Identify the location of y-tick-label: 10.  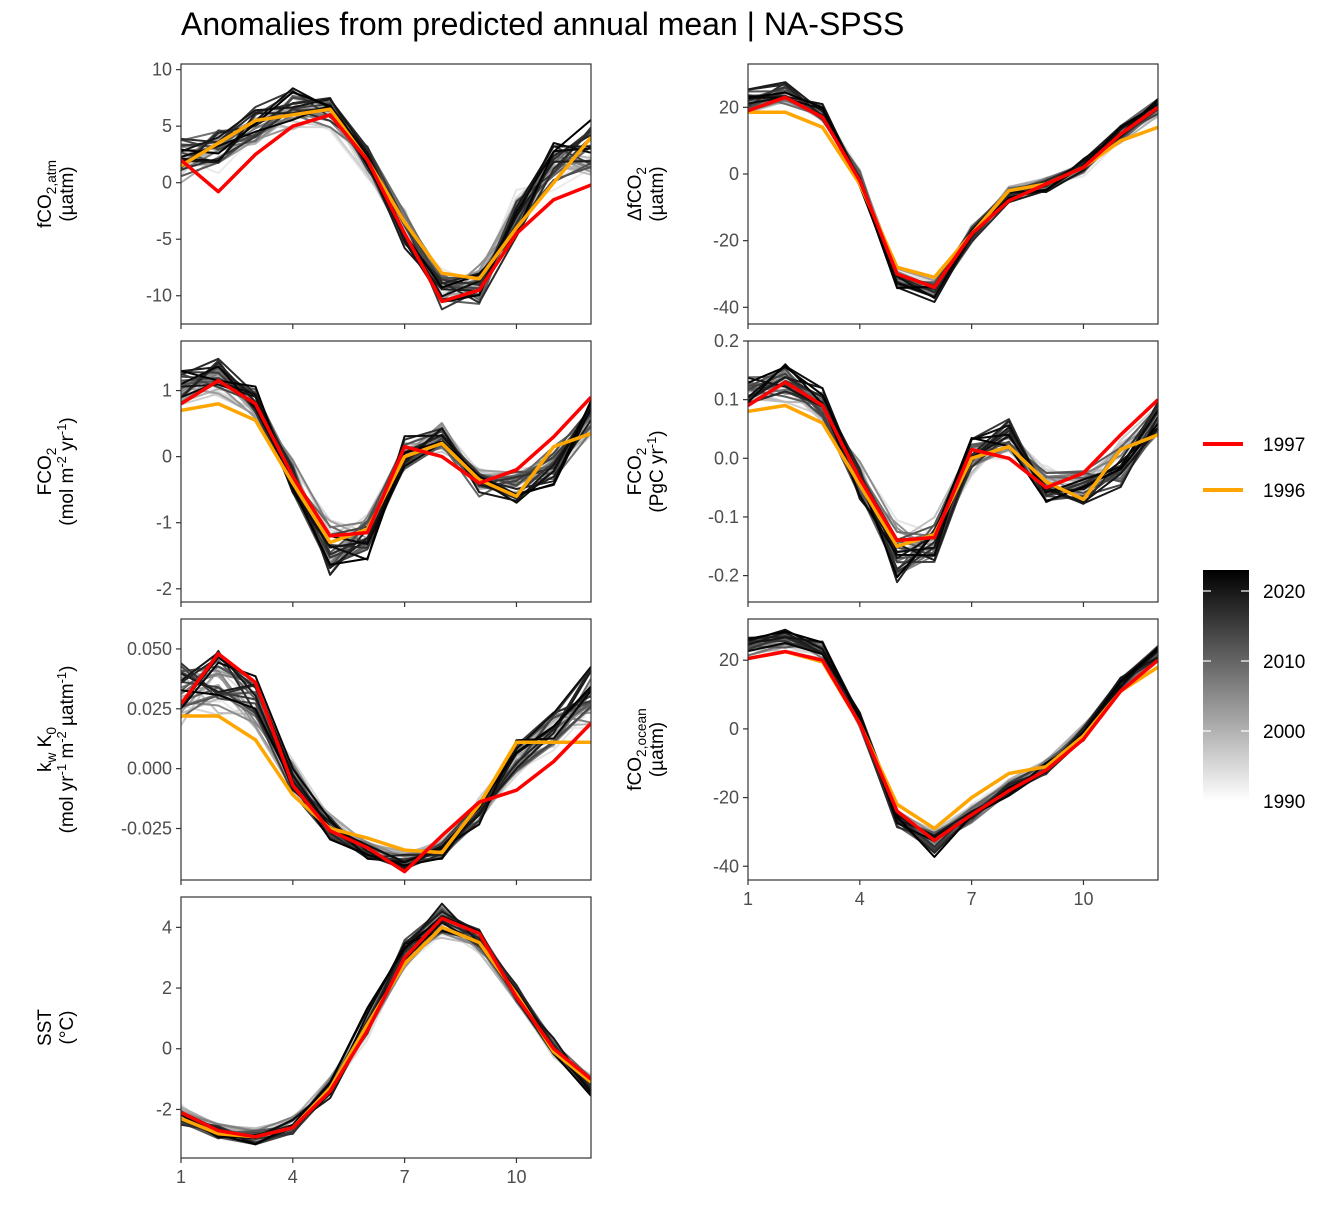
(162, 70).